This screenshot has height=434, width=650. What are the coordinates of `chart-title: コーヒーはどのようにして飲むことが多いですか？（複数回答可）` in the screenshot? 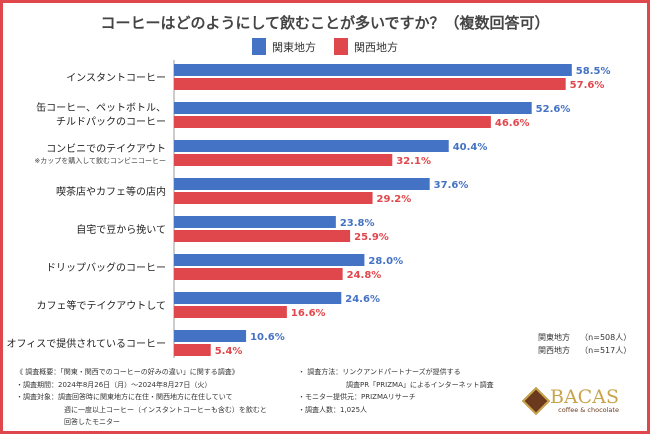 It's located at (325, 23).